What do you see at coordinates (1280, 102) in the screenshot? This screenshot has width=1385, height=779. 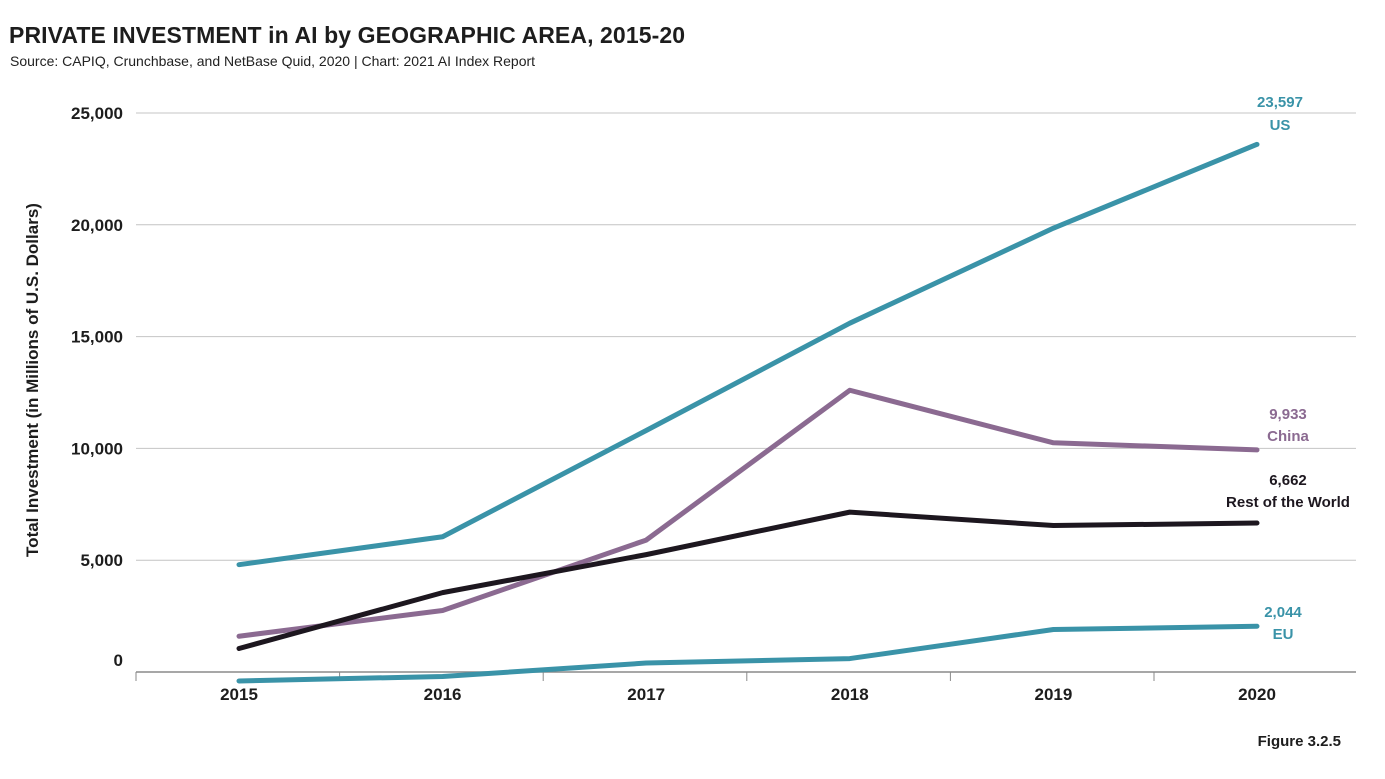 I see `end-value-label-us: 23,597` at bounding box center [1280, 102].